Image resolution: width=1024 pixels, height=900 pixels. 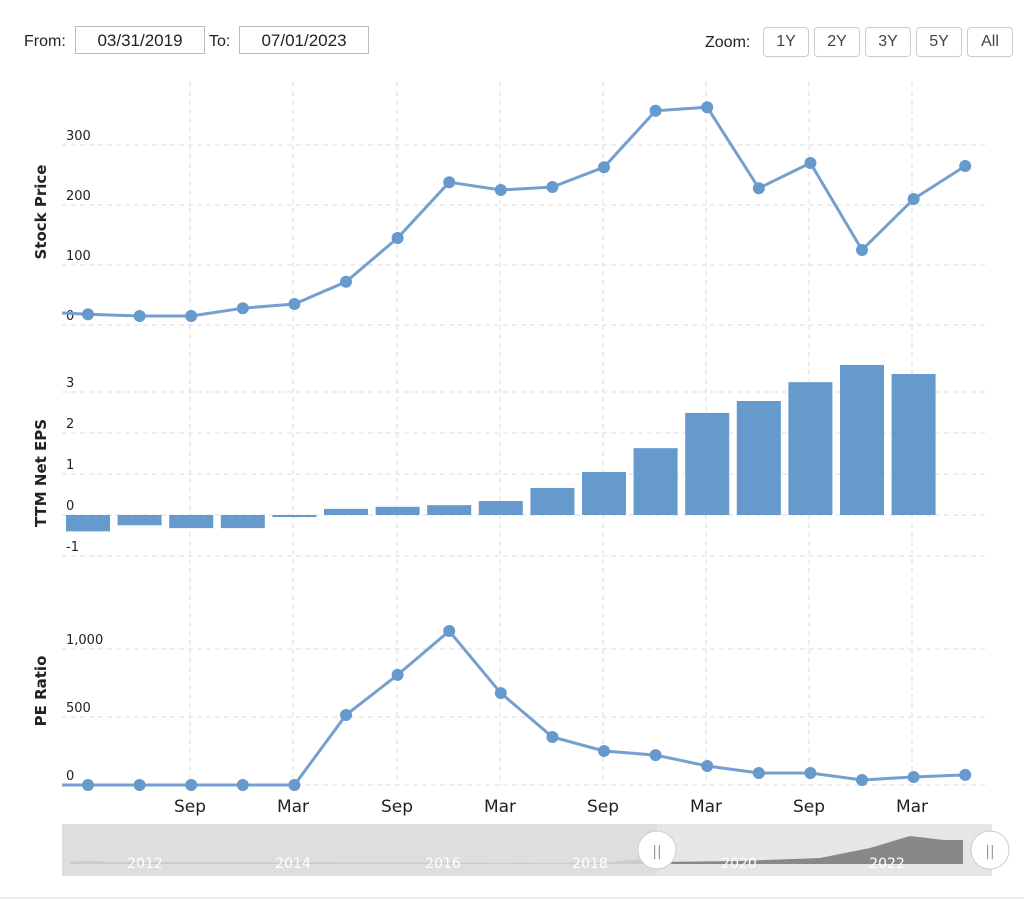 I want to click on y-axis-title: TTM Net EPS, so click(x=41, y=473).